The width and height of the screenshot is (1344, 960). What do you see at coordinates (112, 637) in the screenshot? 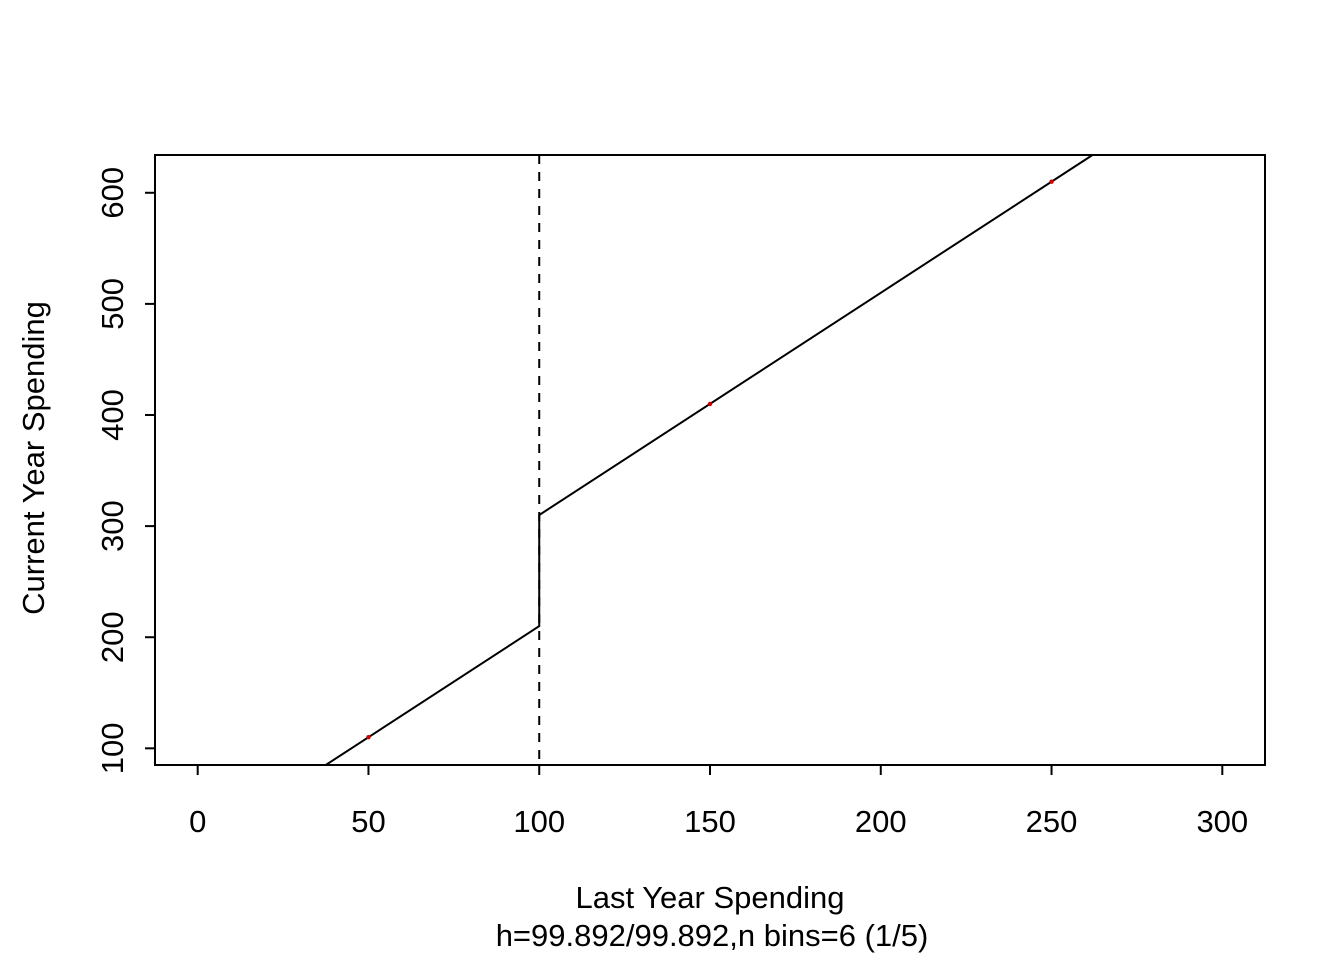
I see `y-axis-tick-label: 200` at bounding box center [112, 637].